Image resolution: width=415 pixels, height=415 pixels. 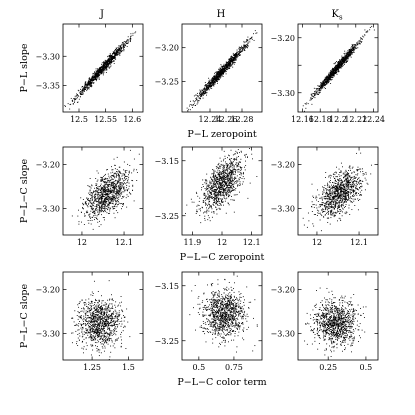 I want to click on y-tick-label: −3.20, so click(x=47, y=165).